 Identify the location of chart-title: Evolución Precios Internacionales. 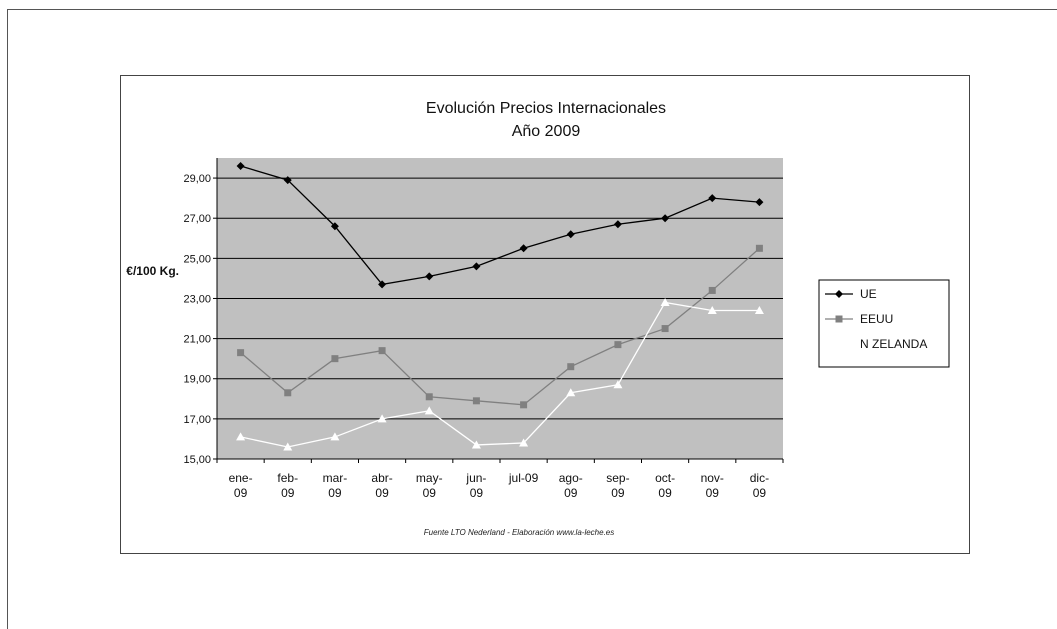
(546, 108).